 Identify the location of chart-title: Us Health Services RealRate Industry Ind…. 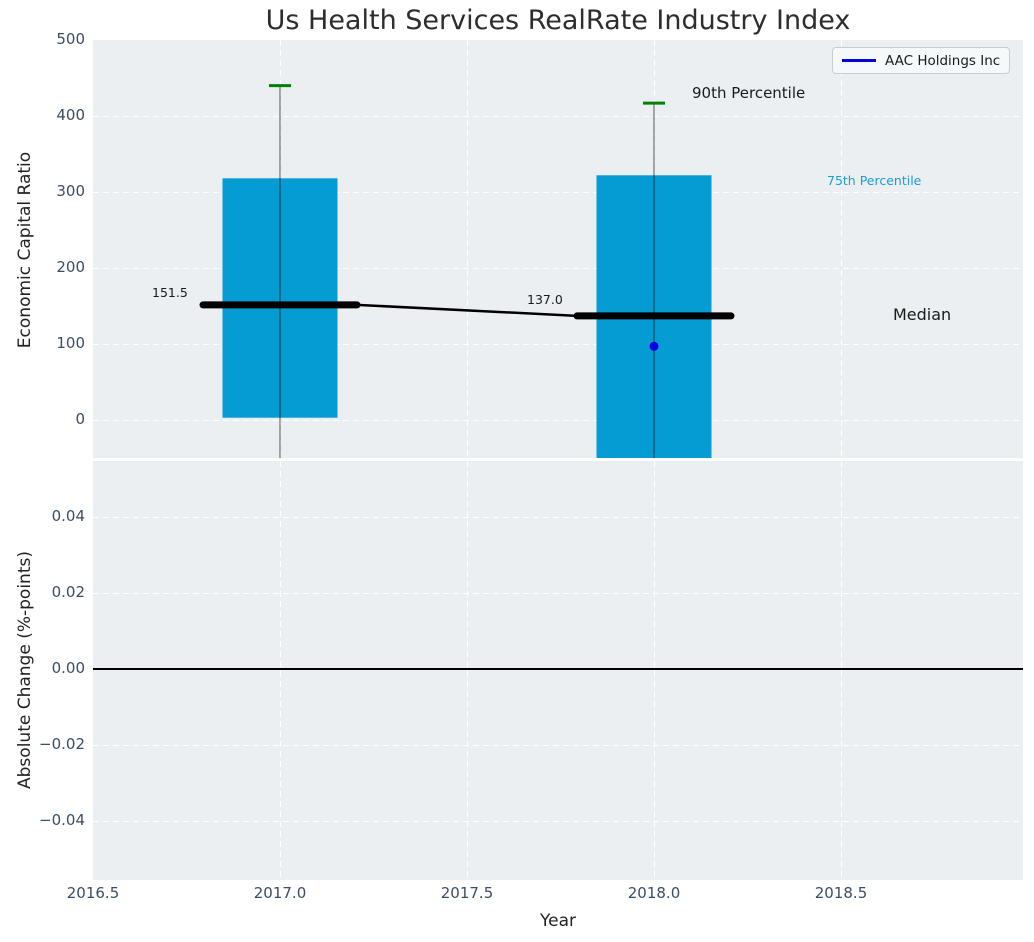
(558, 20).